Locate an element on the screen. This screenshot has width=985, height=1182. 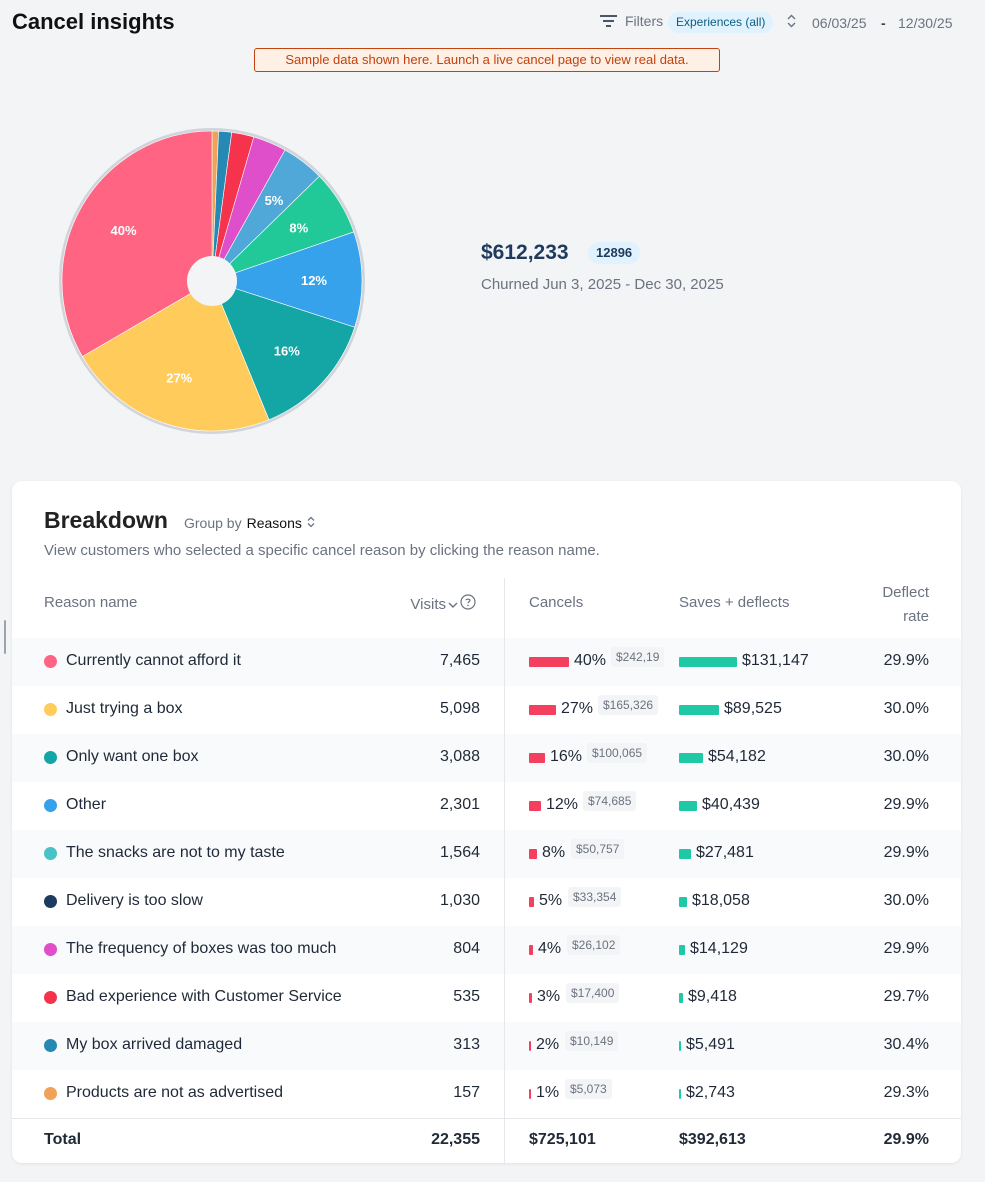
visits-value: 5,098 is located at coordinates (459, 708).